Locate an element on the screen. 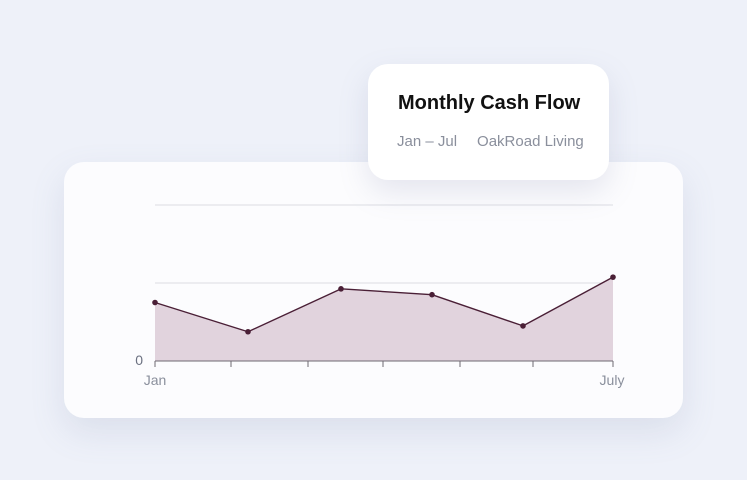  series-area is located at coordinates (384, 319).